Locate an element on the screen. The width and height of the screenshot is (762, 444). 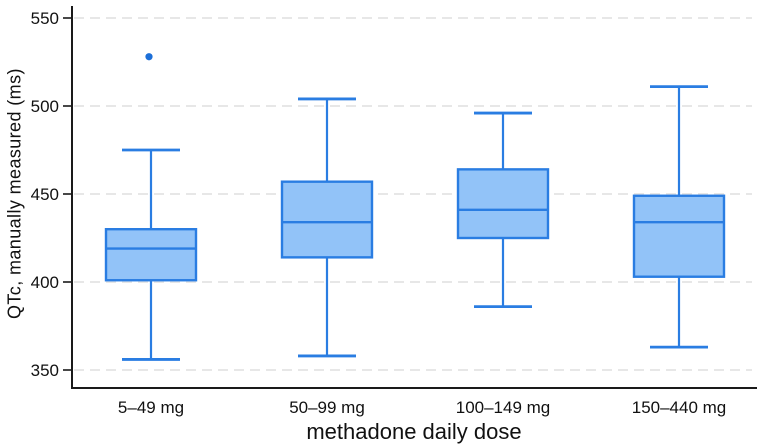
outlier-point is located at coordinates (149, 57).